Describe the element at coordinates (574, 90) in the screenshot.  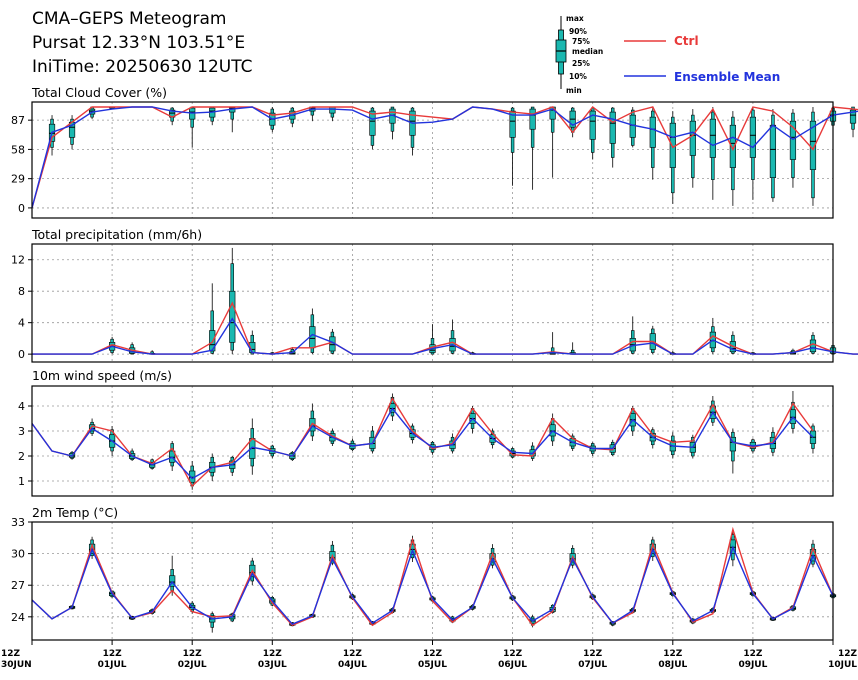
I see `legend-key-label: min` at that location.